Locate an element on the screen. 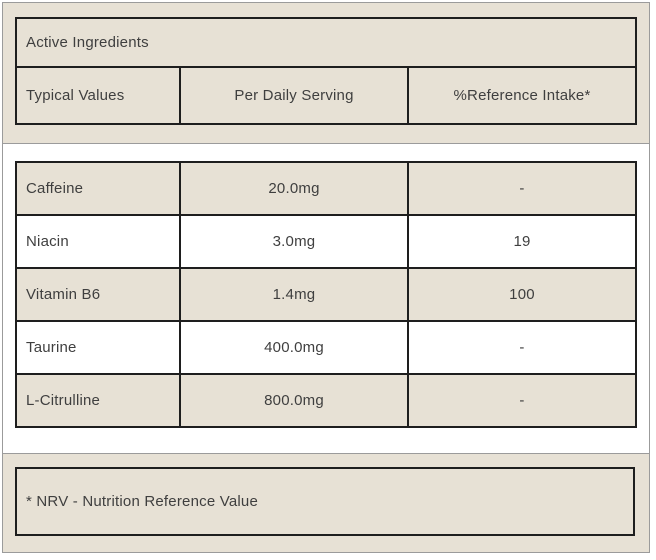 Image resolution: width=656 pixels, height=560 pixels. per-serving-cell: 800.0mg is located at coordinates (294, 400).